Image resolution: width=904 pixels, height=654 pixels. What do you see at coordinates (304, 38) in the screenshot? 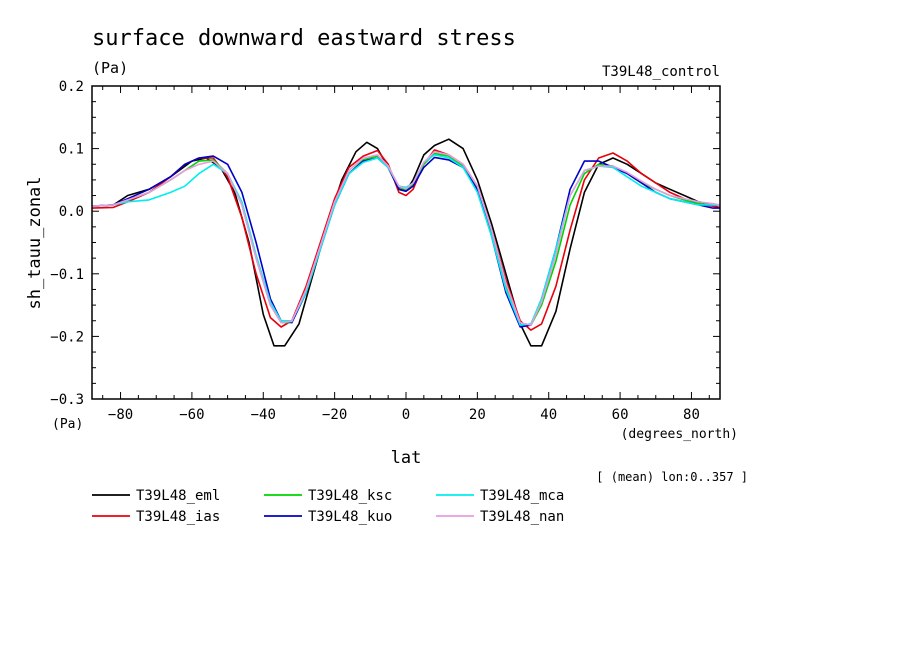
I see `chart-title: surface downward eastward stress` at bounding box center [304, 38].